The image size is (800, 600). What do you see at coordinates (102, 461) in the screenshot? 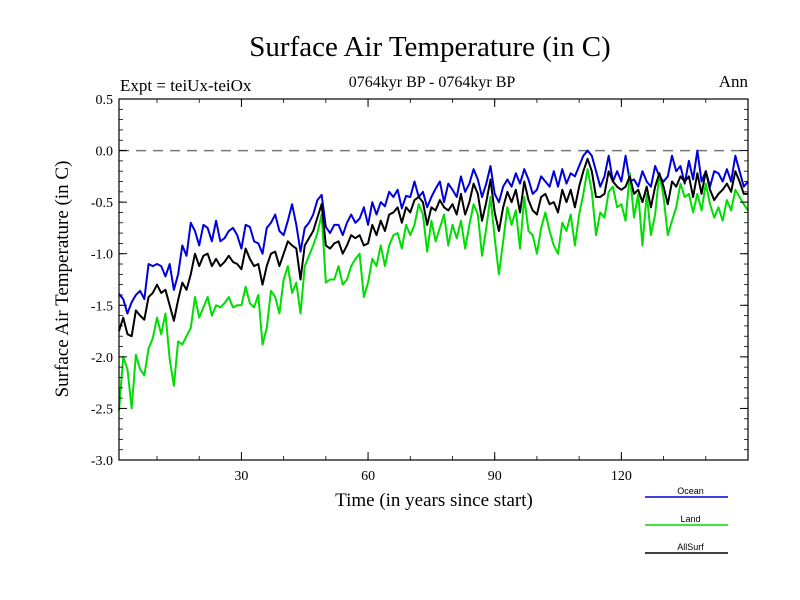
I see `y-tick-label: -3.0` at bounding box center [102, 461].